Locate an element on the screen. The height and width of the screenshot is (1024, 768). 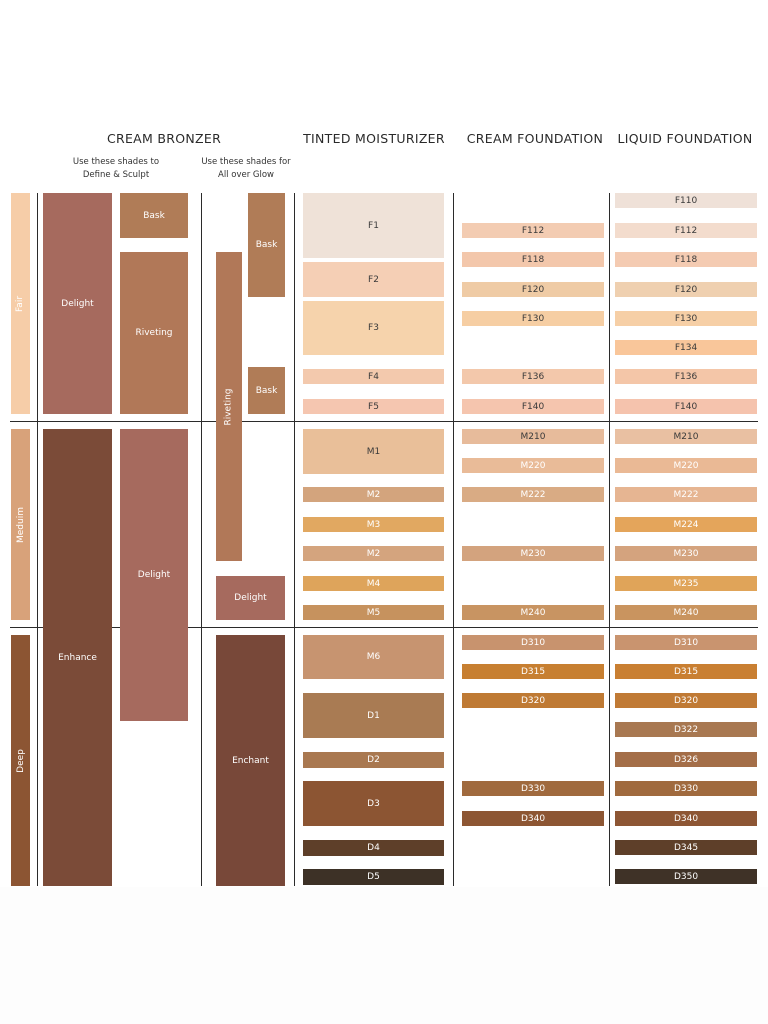
liquid-foundation-shade-swatch: D345 is located at coordinates (686, 847).